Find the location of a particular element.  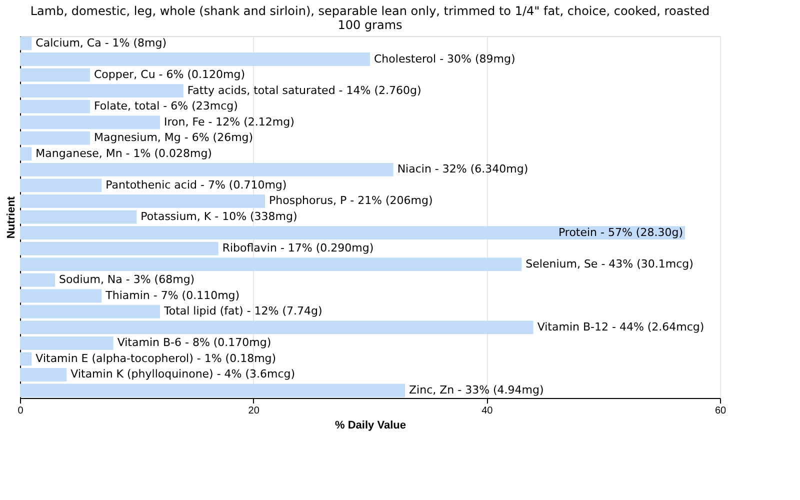

x-tick-label: 40 is located at coordinates (488, 411).